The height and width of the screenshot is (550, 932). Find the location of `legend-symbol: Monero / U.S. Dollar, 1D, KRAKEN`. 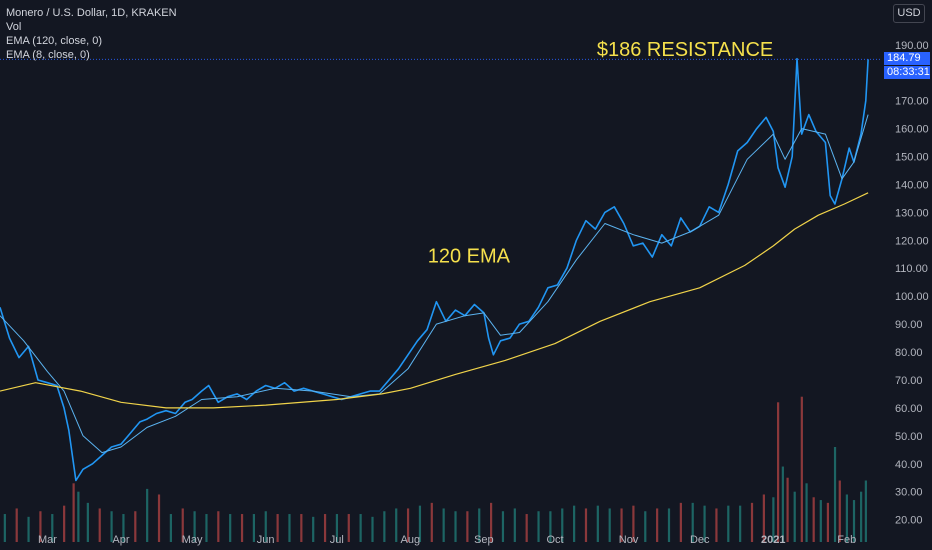

legend-symbol: Monero / U.S. Dollar, 1D, KRAKEN is located at coordinates (91, 13).